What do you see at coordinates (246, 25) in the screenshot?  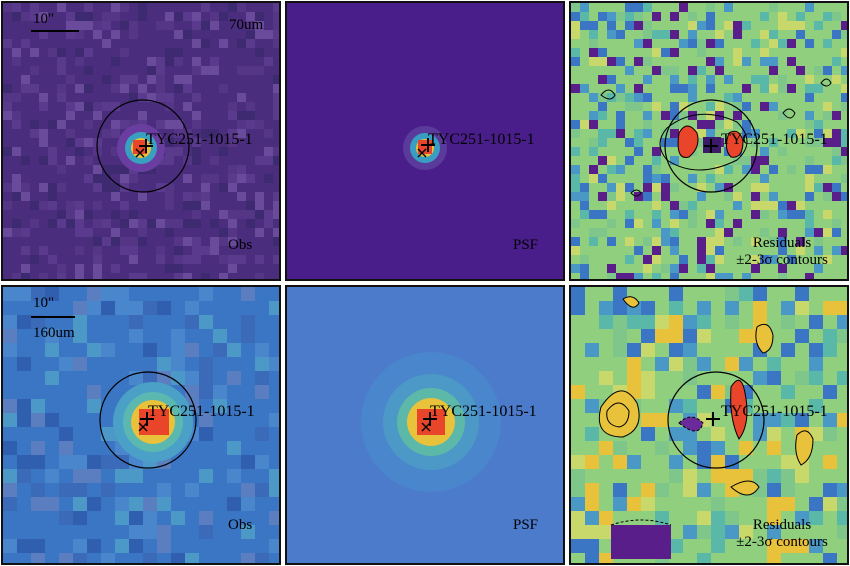 I see `band-label: 70um` at bounding box center [246, 25].